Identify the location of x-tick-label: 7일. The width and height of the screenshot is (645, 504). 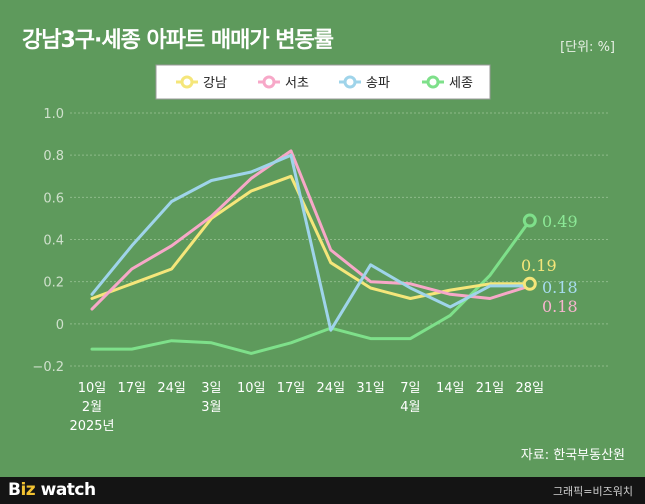
(410, 388).